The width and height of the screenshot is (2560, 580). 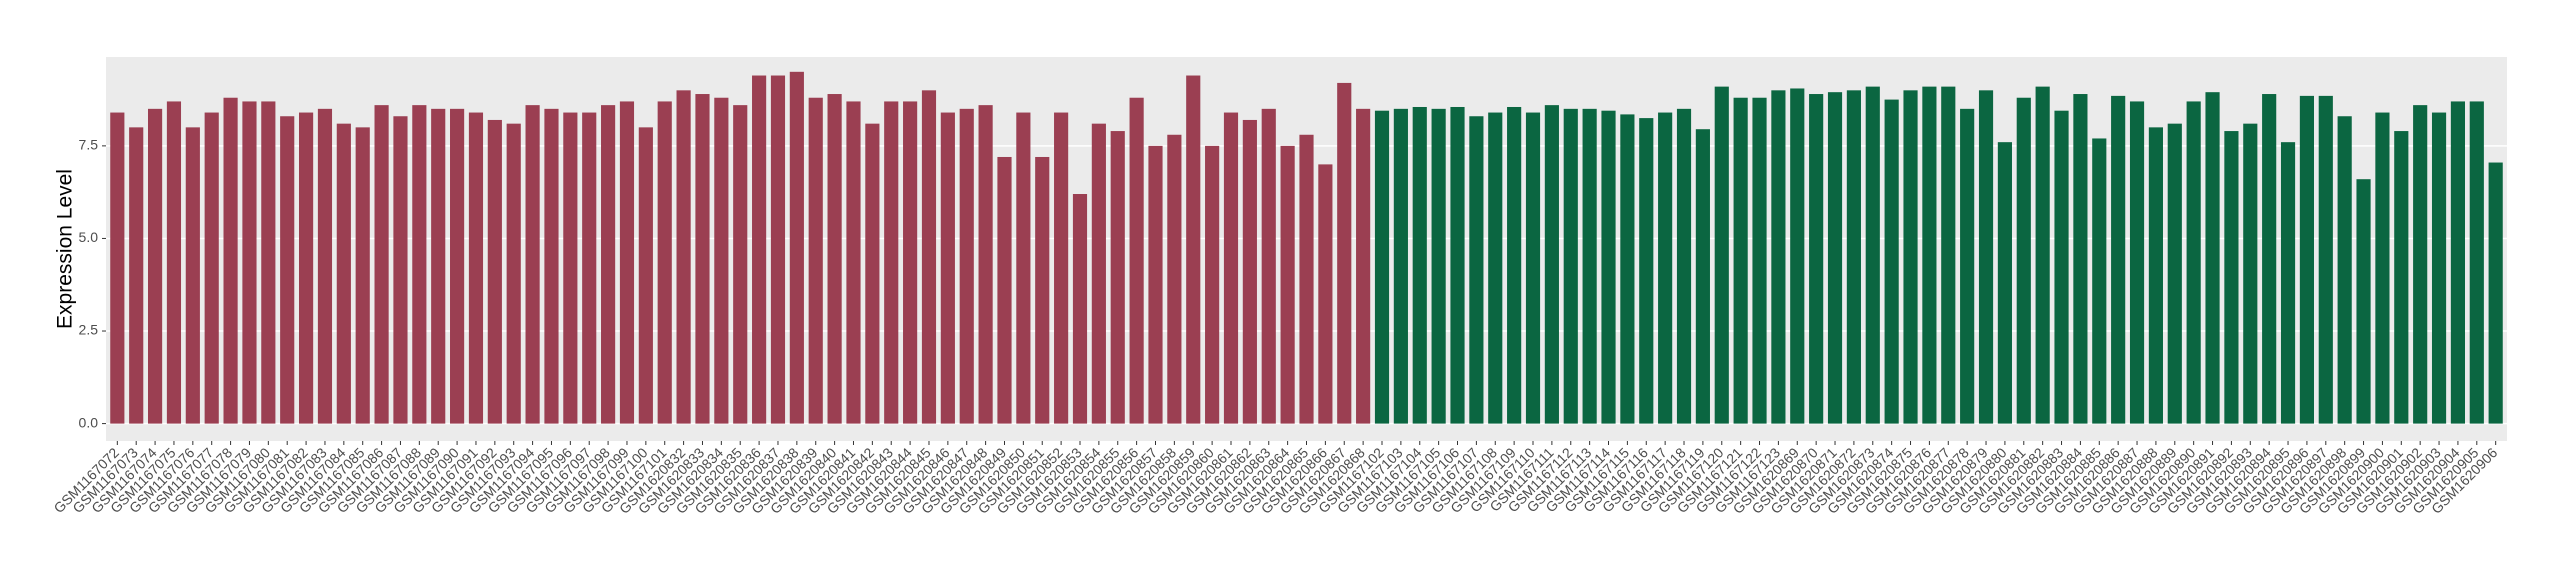 What do you see at coordinates (89, 330) in the screenshot?
I see `y-tick-label: 2.5` at bounding box center [89, 330].